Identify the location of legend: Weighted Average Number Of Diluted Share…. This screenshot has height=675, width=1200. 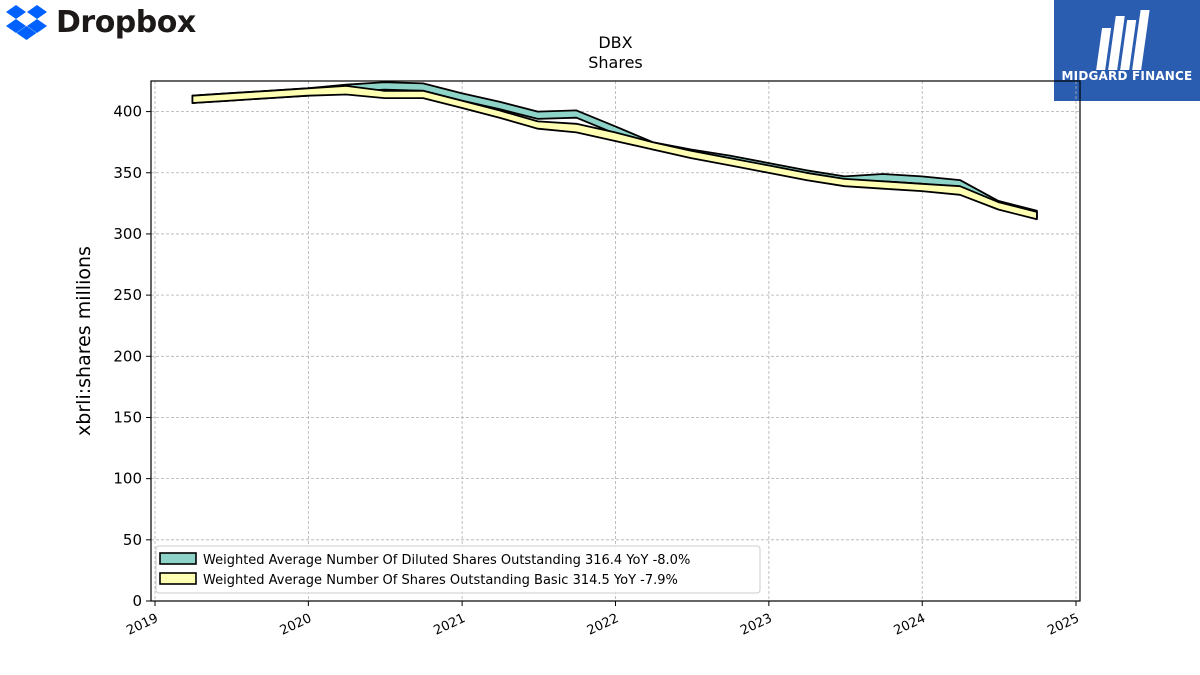
(458, 569).